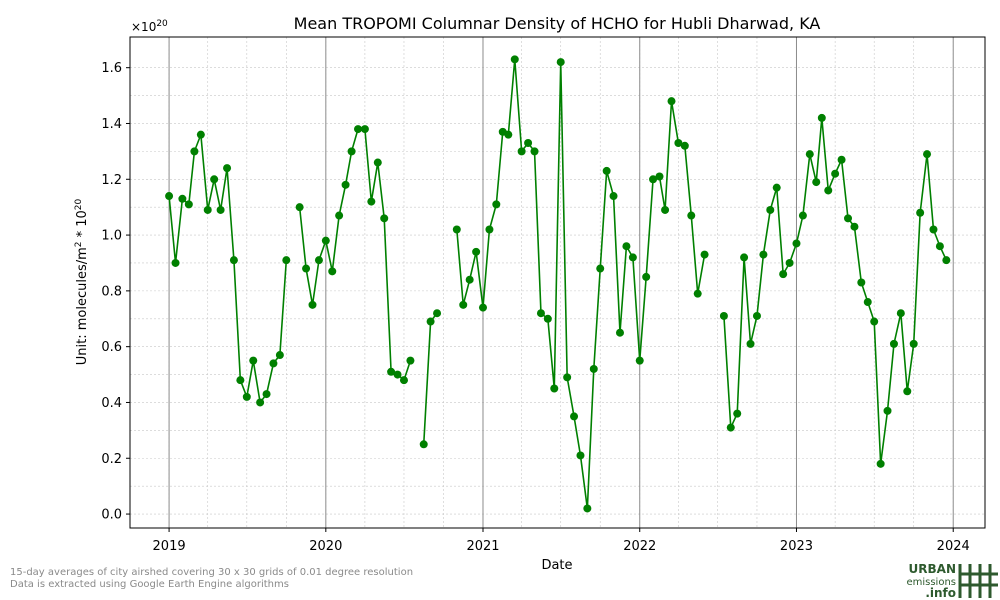  What do you see at coordinates (111, 124) in the screenshot?
I see `y-tick-label: 1.4` at bounding box center [111, 124].